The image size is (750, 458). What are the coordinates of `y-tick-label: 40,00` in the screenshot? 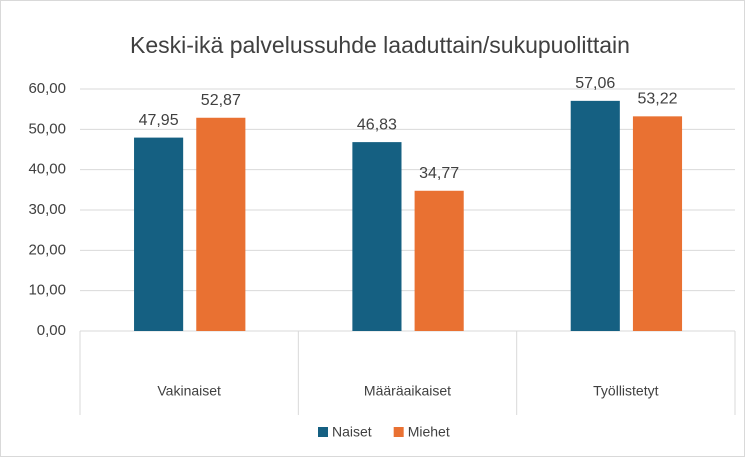 It's located at (47, 169).